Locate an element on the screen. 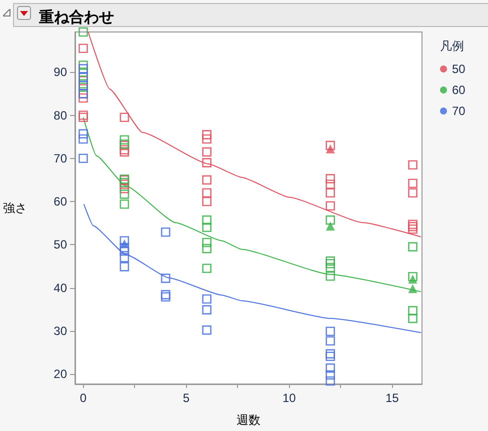  x-axis-title: 週数 is located at coordinates (248, 420).